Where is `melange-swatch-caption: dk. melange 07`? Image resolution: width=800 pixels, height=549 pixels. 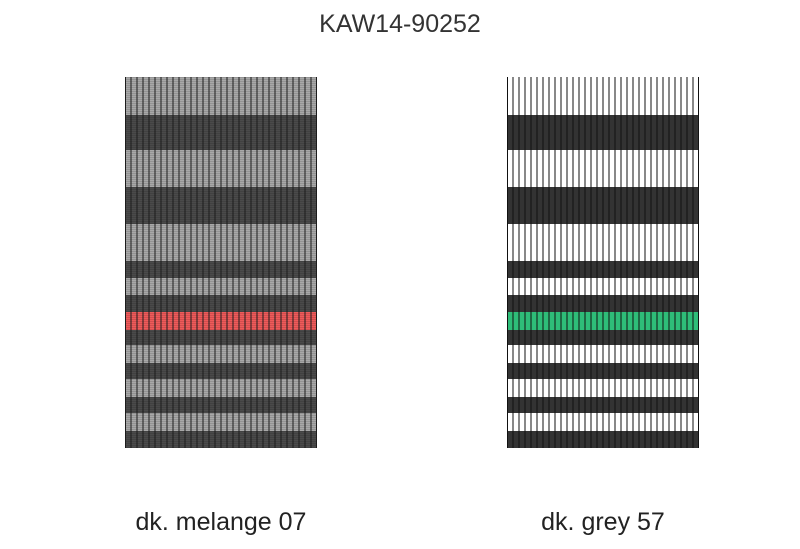 melange-swatch-caption: dk. melange 07 is located at coordinates (221, 522).